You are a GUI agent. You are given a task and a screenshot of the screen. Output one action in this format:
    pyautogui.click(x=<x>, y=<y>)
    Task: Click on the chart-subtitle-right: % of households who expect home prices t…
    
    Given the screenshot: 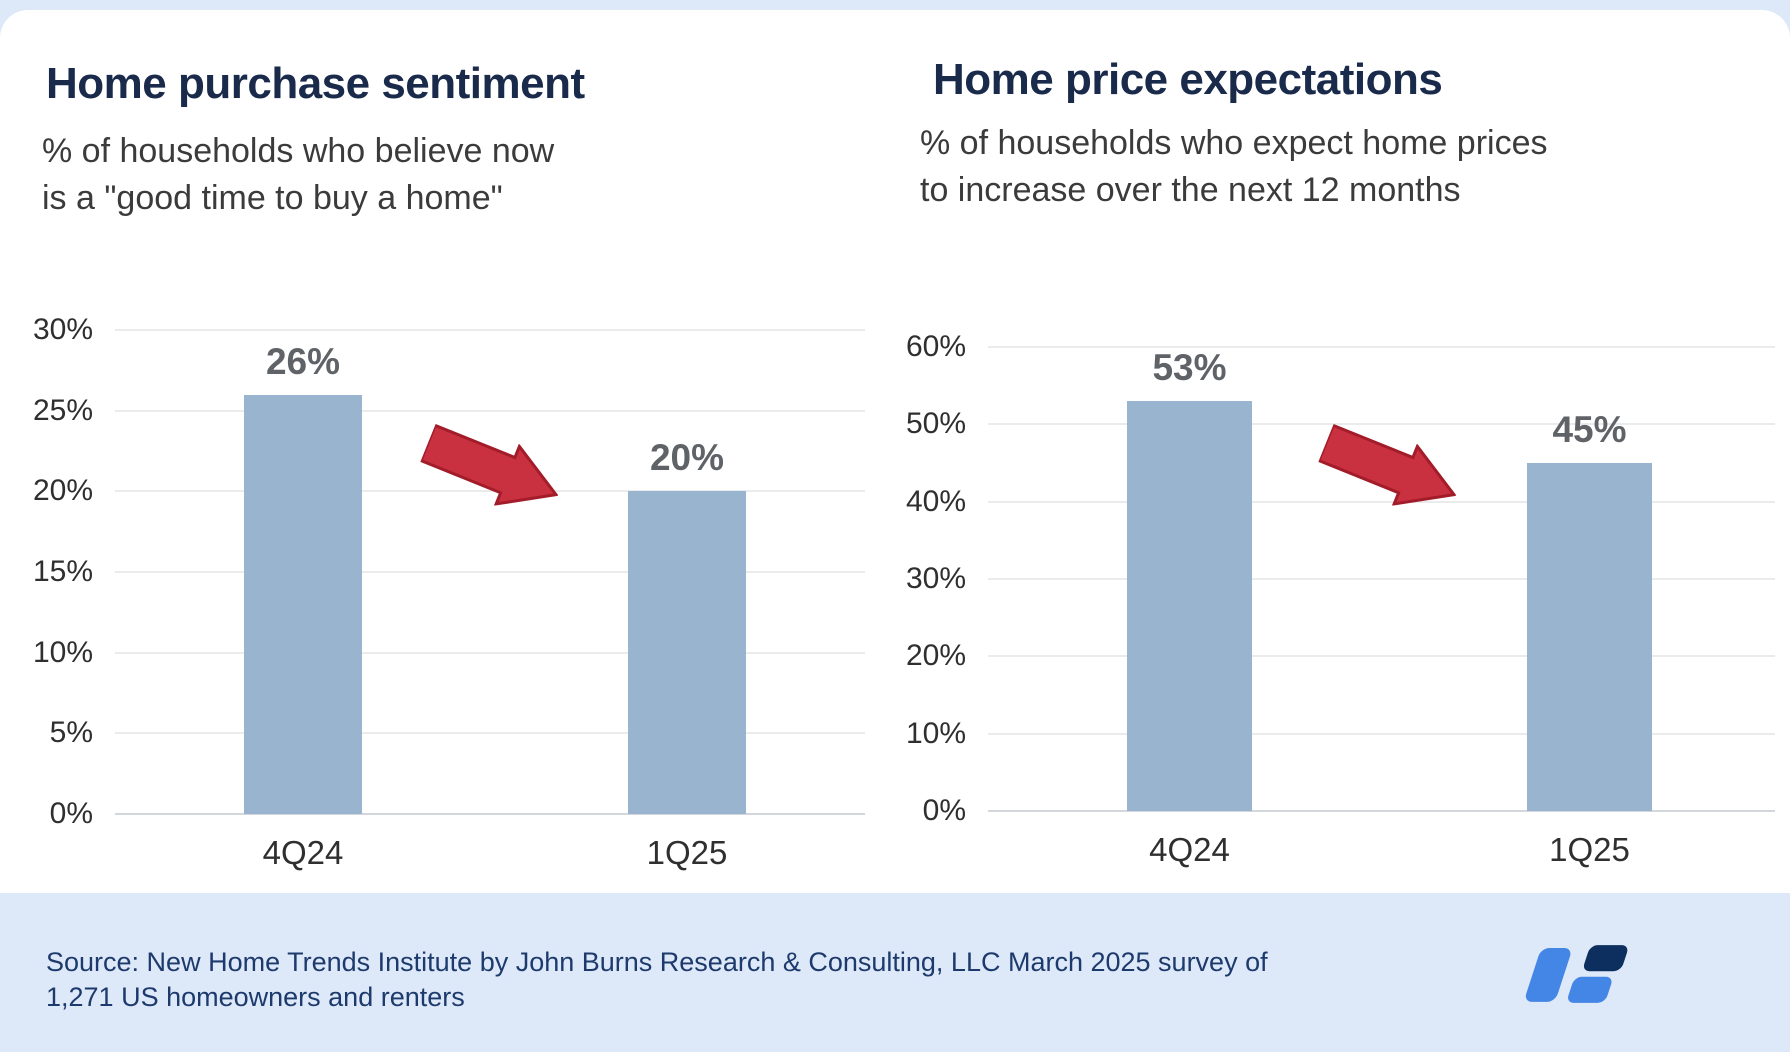 What is the action you would take?
    pyautogui.click(x=1234, y=166)
    